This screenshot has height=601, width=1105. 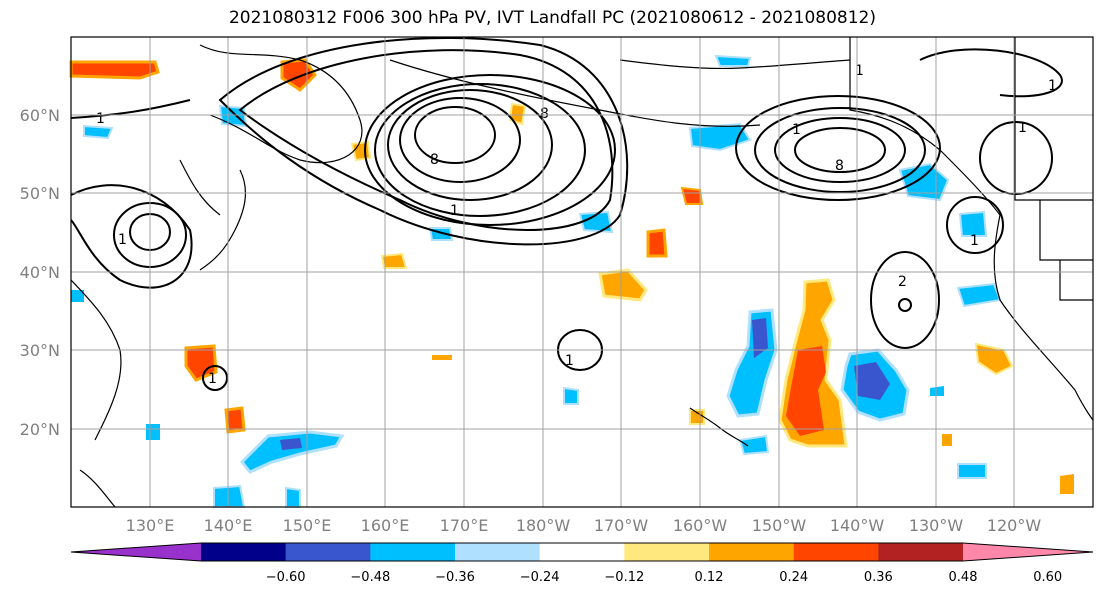 I want to click on lon-label: 140°E, so click(x=228, y=525).